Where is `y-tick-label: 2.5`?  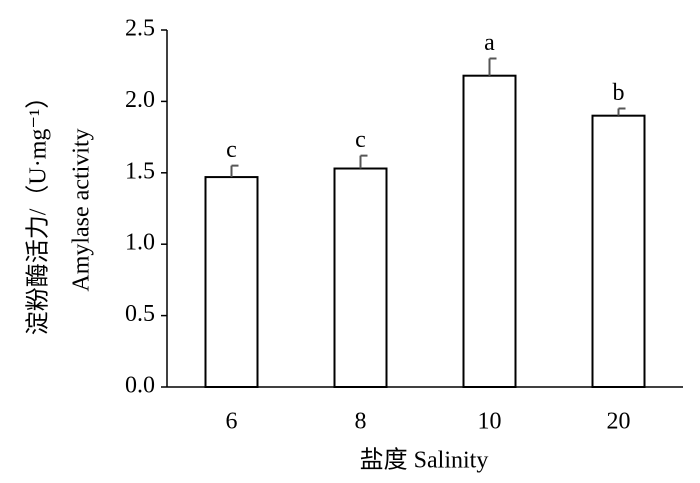
y-tick-label: 2.5 is located at coordinates (140, 29).